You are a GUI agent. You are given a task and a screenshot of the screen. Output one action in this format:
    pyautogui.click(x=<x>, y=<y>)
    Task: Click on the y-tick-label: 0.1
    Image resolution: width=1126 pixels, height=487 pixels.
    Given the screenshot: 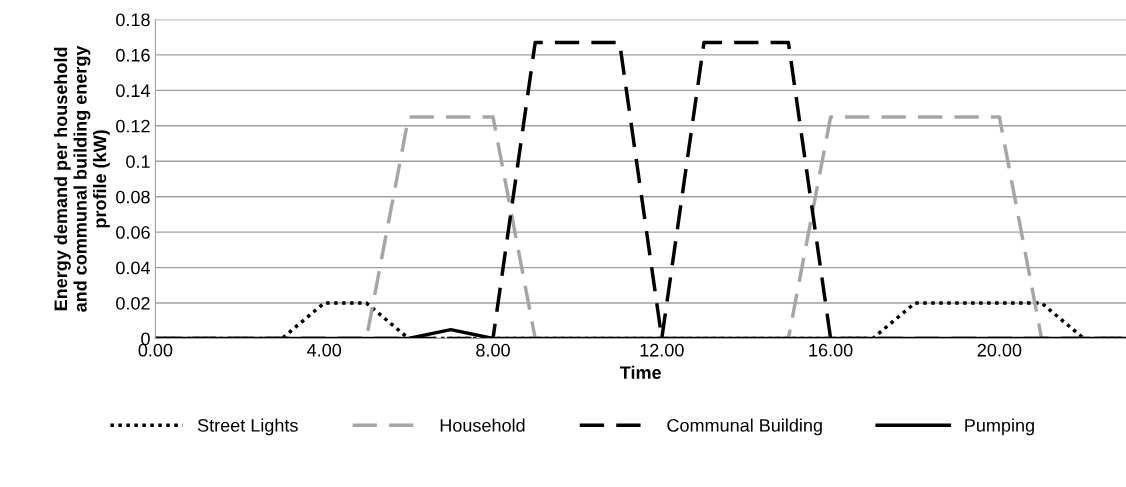 What is the action you would take?
    pyautogui.click(x=138, y=161)
    